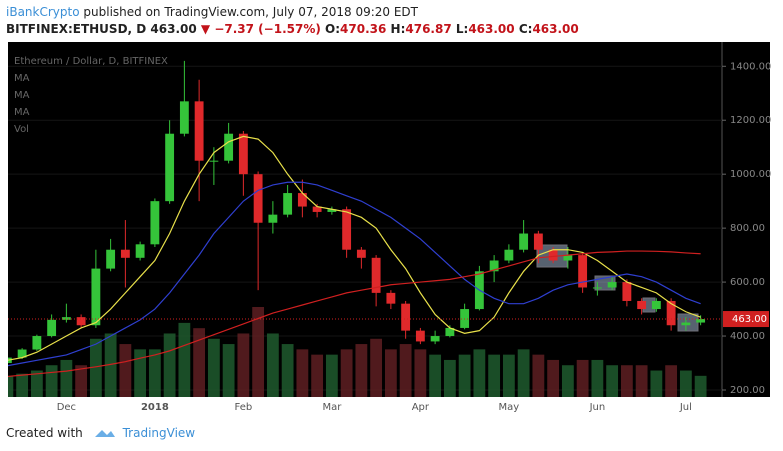 Image resolution: width=783 pixels, height=451 pixels. I want to click on x-tick-label: May, so click(509, 407).